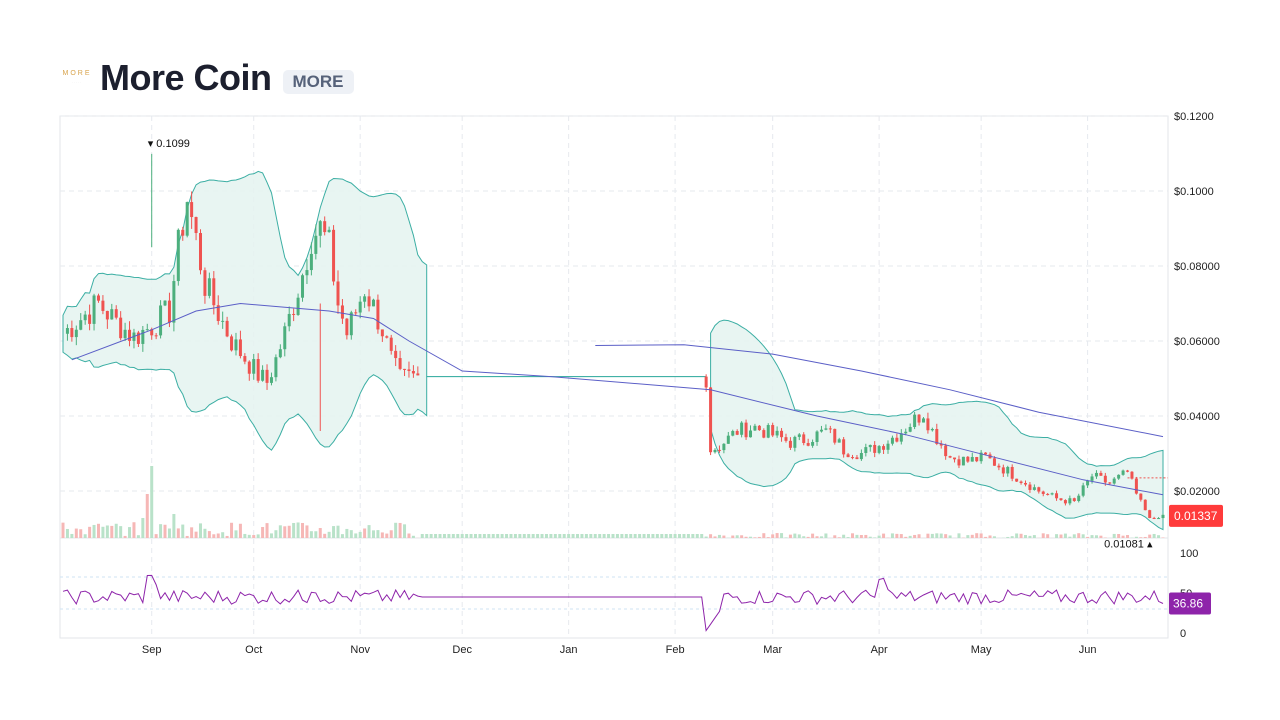 The height and width of the screenshot is (720, 1280). Describe the element at coordinates (879, 391) in the screenshot. I see `moving-average-long` at that location.